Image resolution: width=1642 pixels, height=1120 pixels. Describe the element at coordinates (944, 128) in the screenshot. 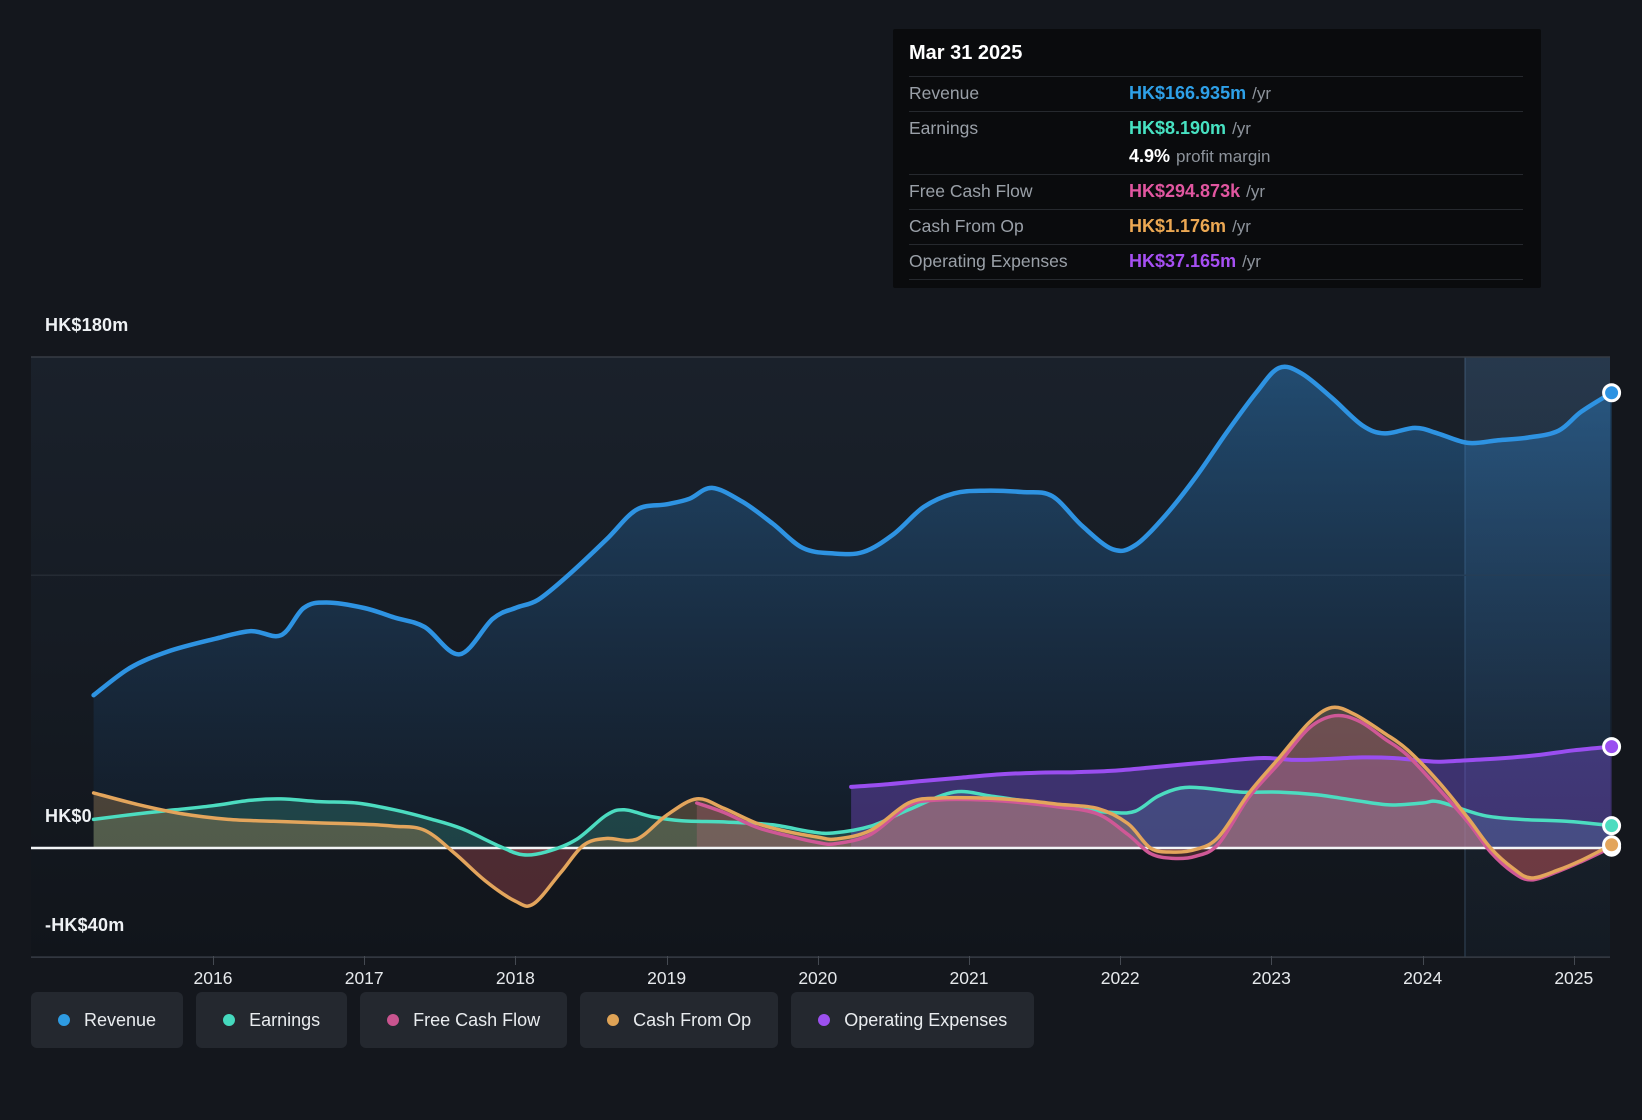

I see `tooltip-label: Earnings` at that location.